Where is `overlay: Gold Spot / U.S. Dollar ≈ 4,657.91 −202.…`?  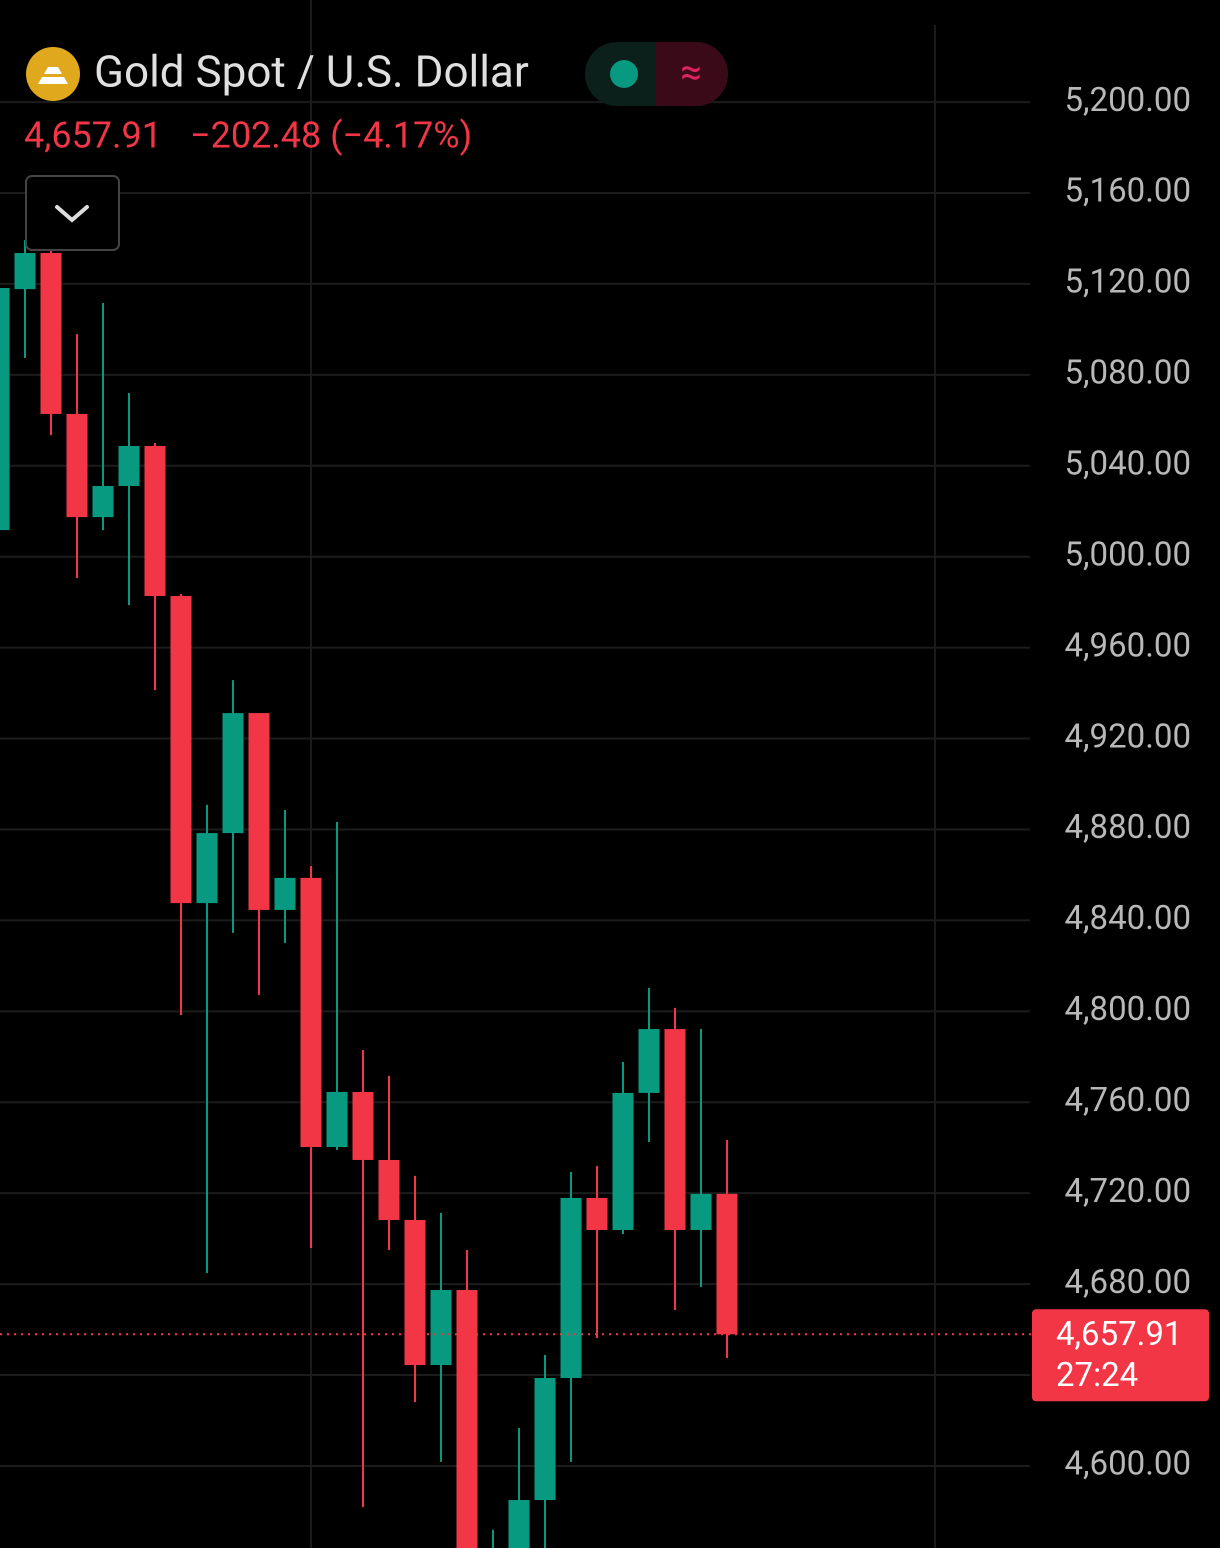
overlay: Gold Spot / U.S. Dollar ≈ 4,657.91 −202.… is located at coordinates (376, 146).